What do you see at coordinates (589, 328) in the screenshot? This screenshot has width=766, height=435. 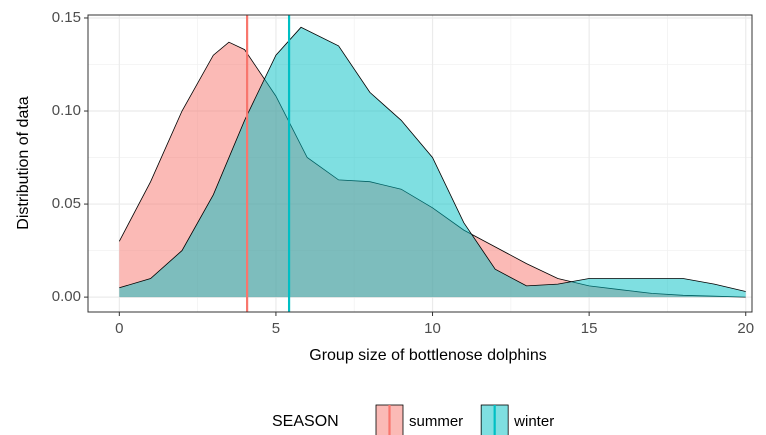 I see `x-tick-label: 15` at bounding box center [589, 328].